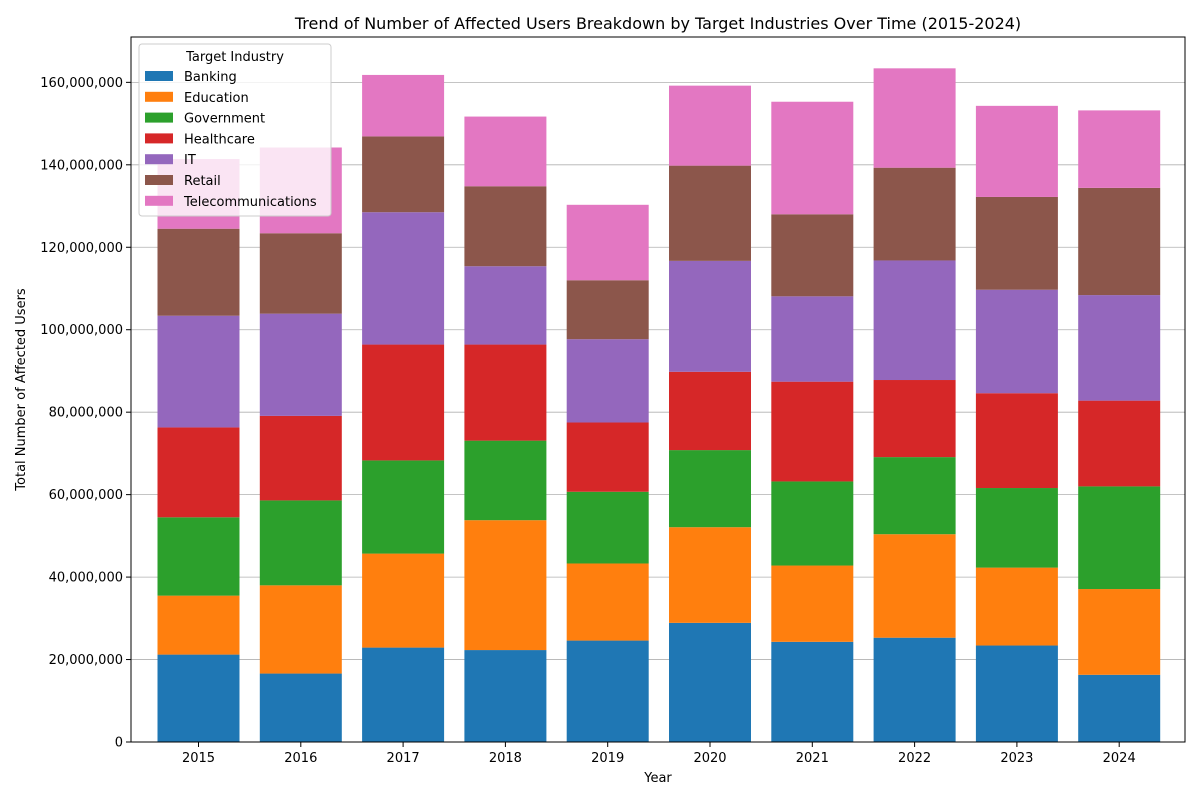 The image size is (1200, 800). I want to click on bar-segment-education-2024, so click(1119, 632).